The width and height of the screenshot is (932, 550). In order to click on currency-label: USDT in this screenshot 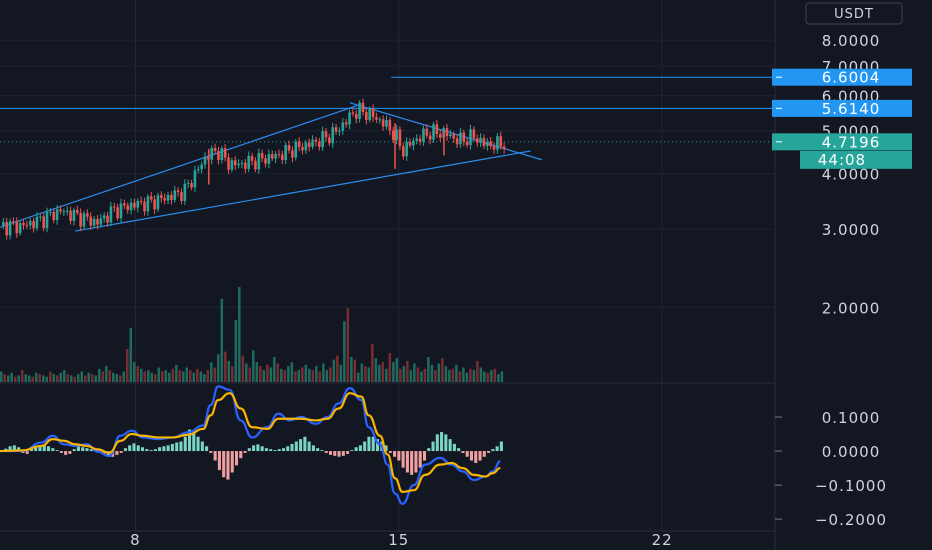, I will do `click(854, 14)`.